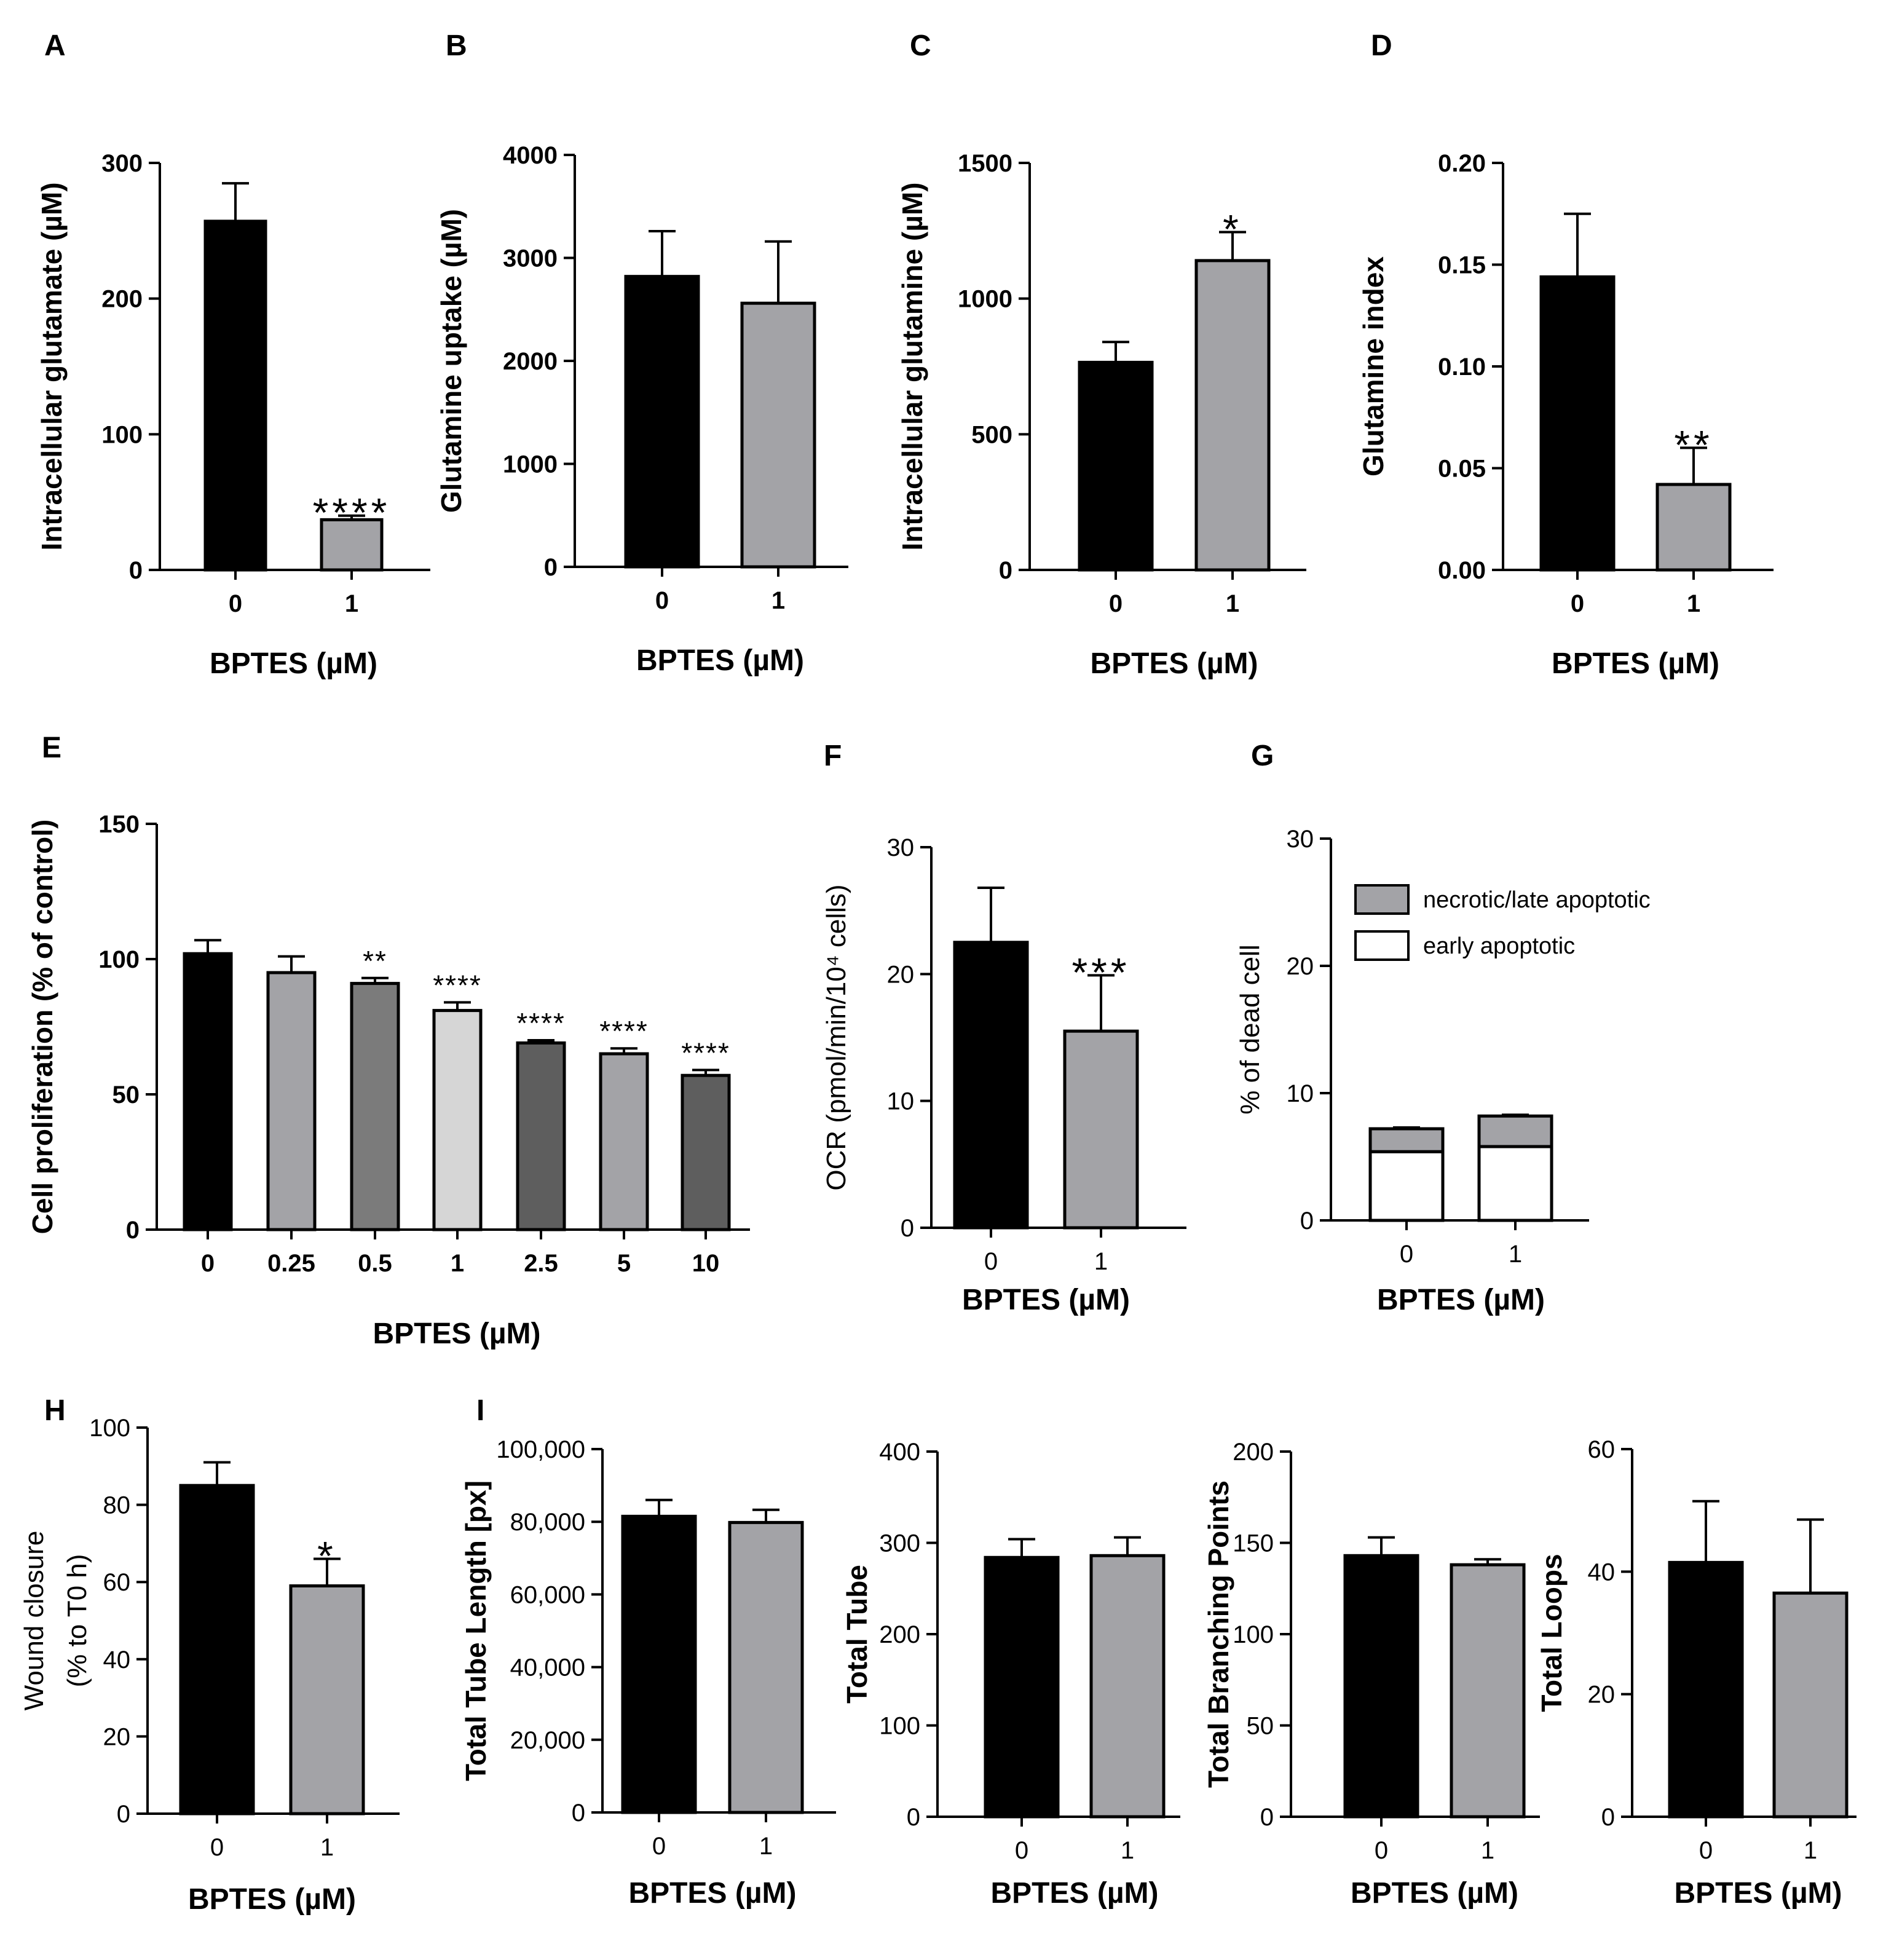 The height and width of the screenshot is (1960, 1902). Describe the element at coordinates (901, 1101) in the screenshot. I see `panel-f-y-tick-label-1: 10` at that location.